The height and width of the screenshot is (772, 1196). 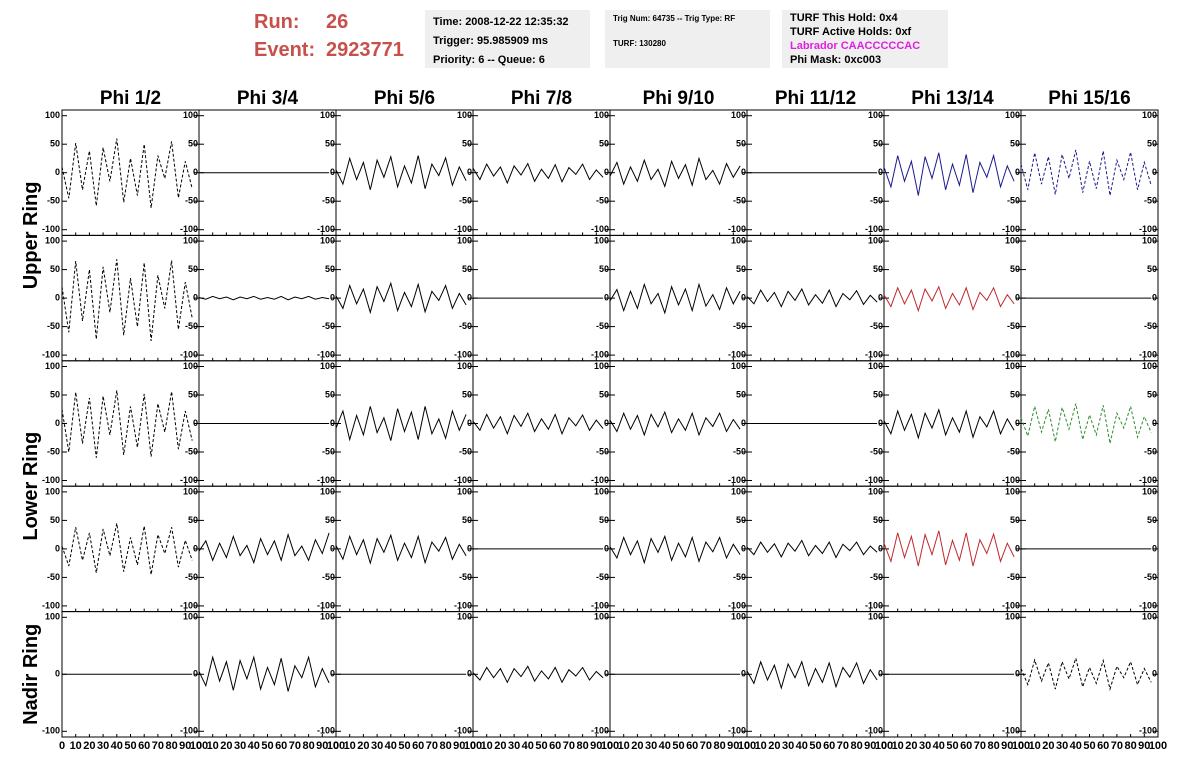 I want to click on column-title: Phi 11/12, so click(x=815, y=98).